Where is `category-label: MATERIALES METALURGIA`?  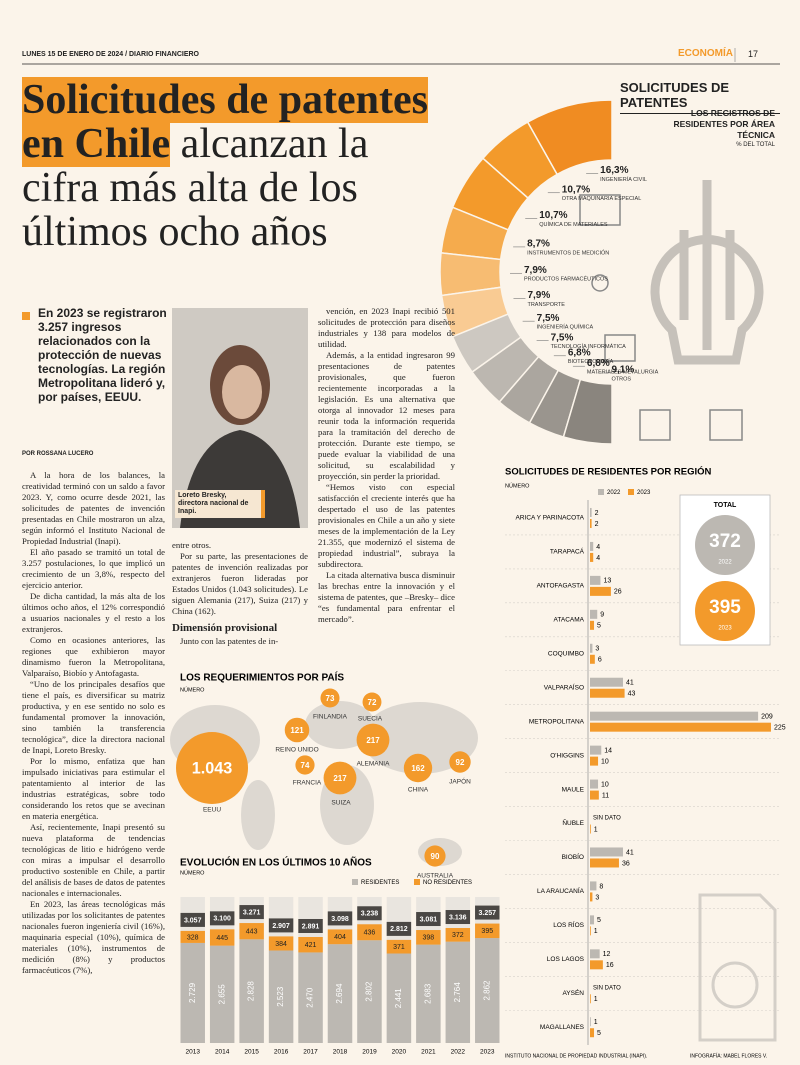
category-label: MATERIALES METALURGIA is located at coordinates (623, 373).